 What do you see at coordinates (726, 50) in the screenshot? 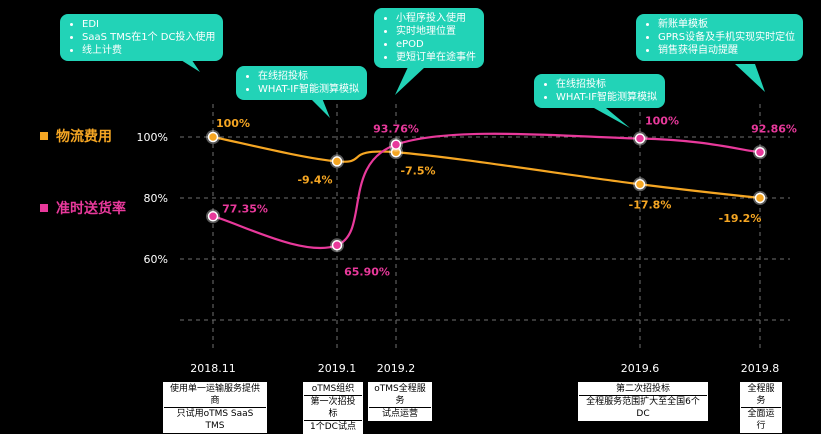
I see `callout-item: 销售获得自动提醒` at bounding box center [726, 50].